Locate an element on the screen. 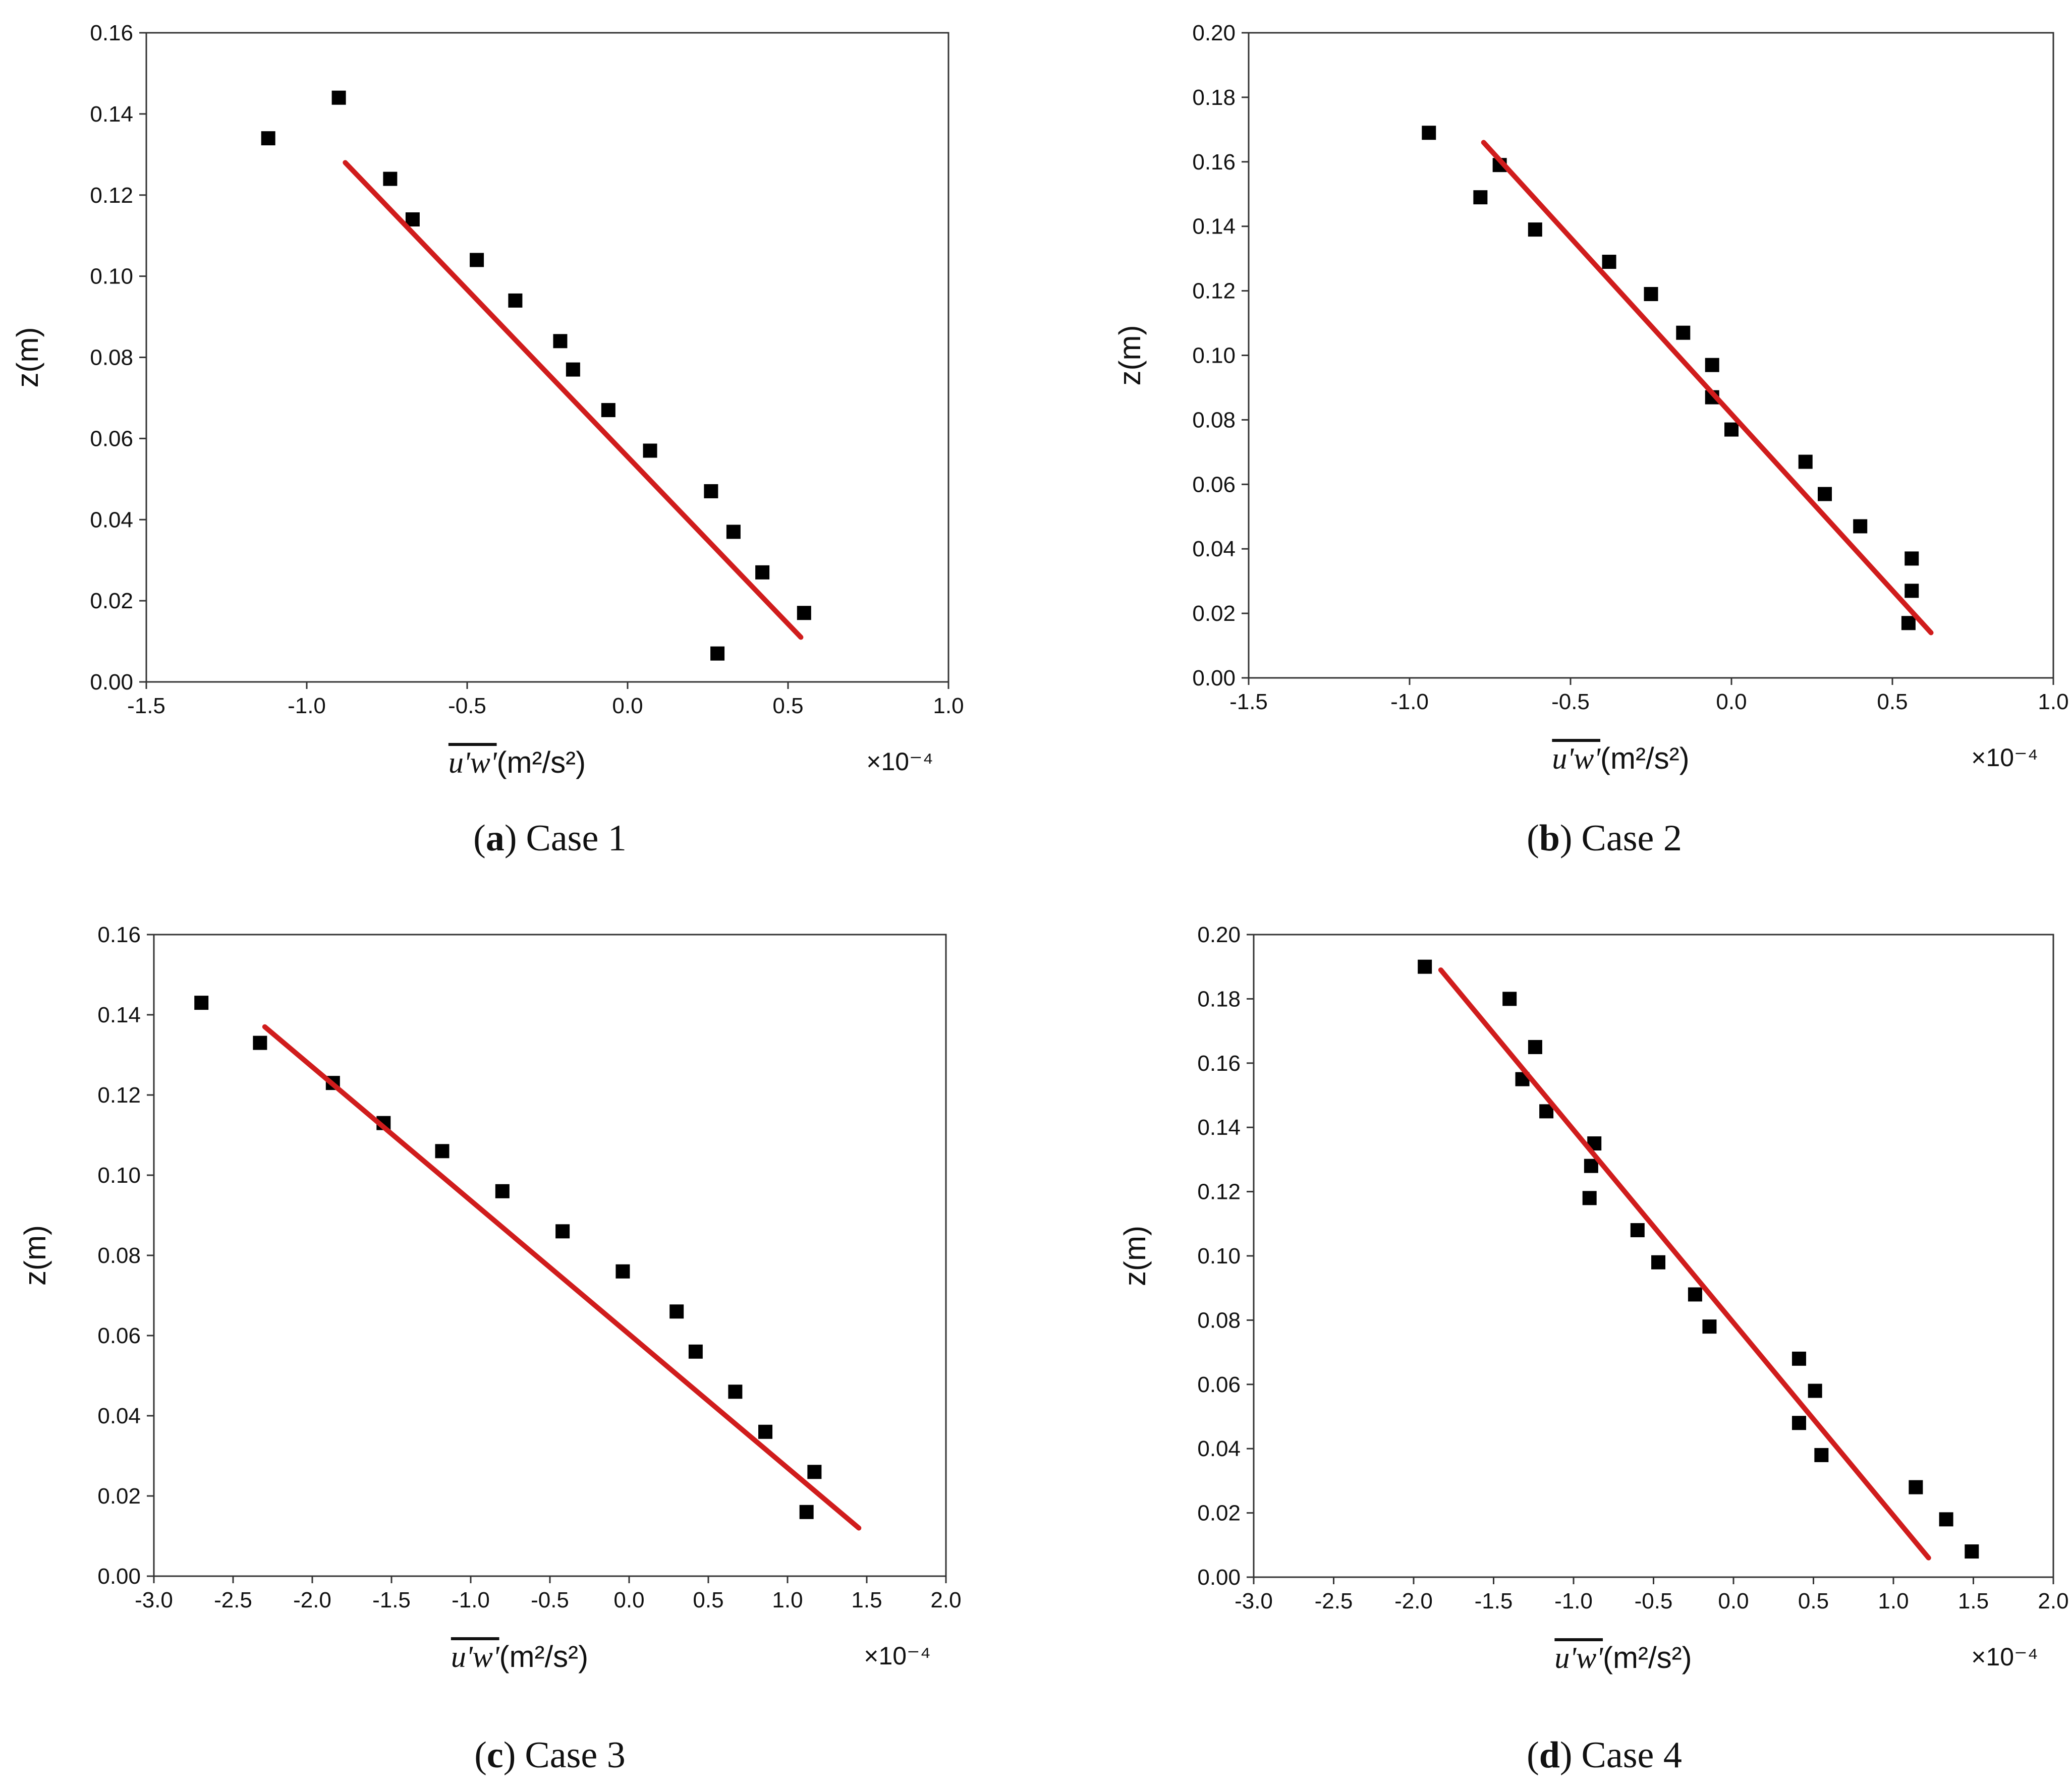  fit-line is located at coordinates (1684, 1264).